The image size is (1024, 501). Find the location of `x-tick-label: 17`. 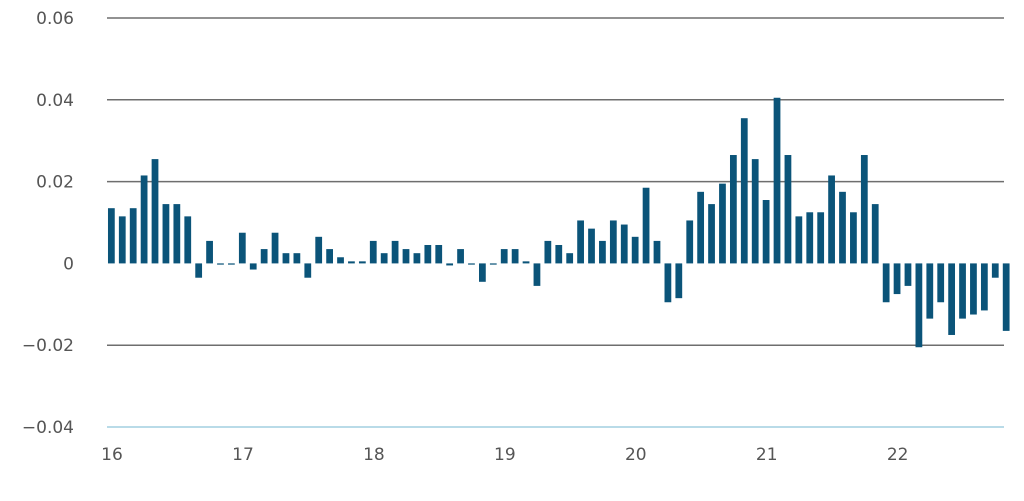

x-tick-label: 17 is located at coordinates (243, 455).